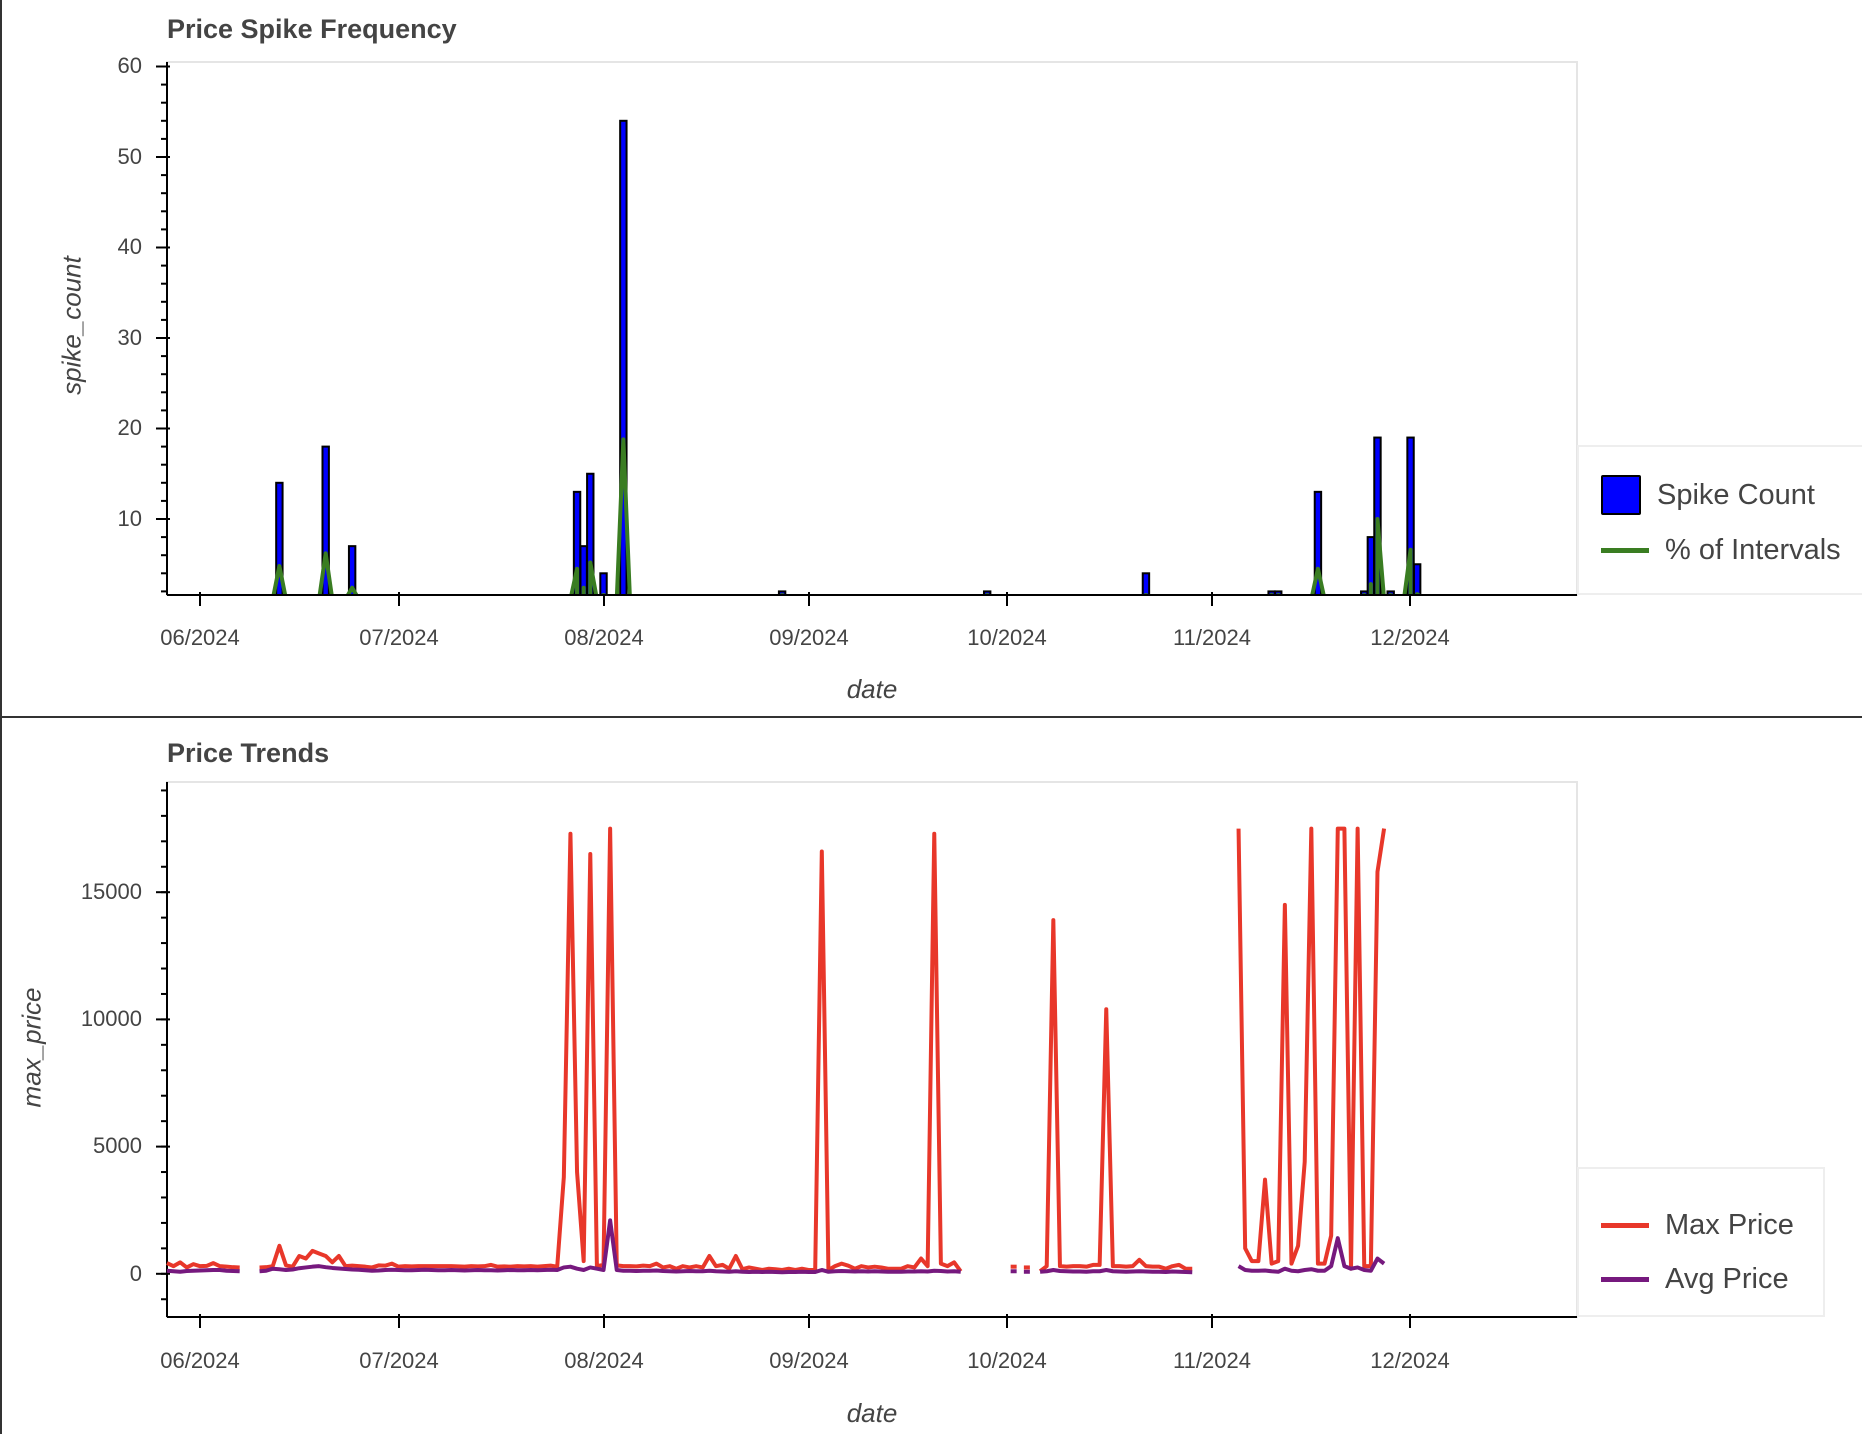  Describe the element at coordinates (872, 518) in the screenshot. I see `pct-intervals-line` at that location.